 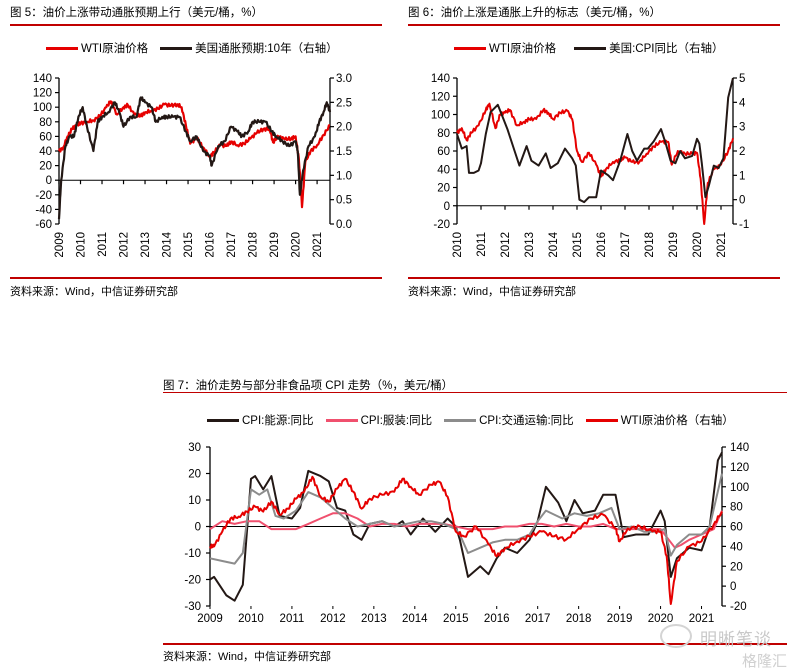 What do you see at coordinates (677, 421) in the screenshot?
I see `legend-label: WTI原油价格（右轴）` at bounding box center [677, 421].